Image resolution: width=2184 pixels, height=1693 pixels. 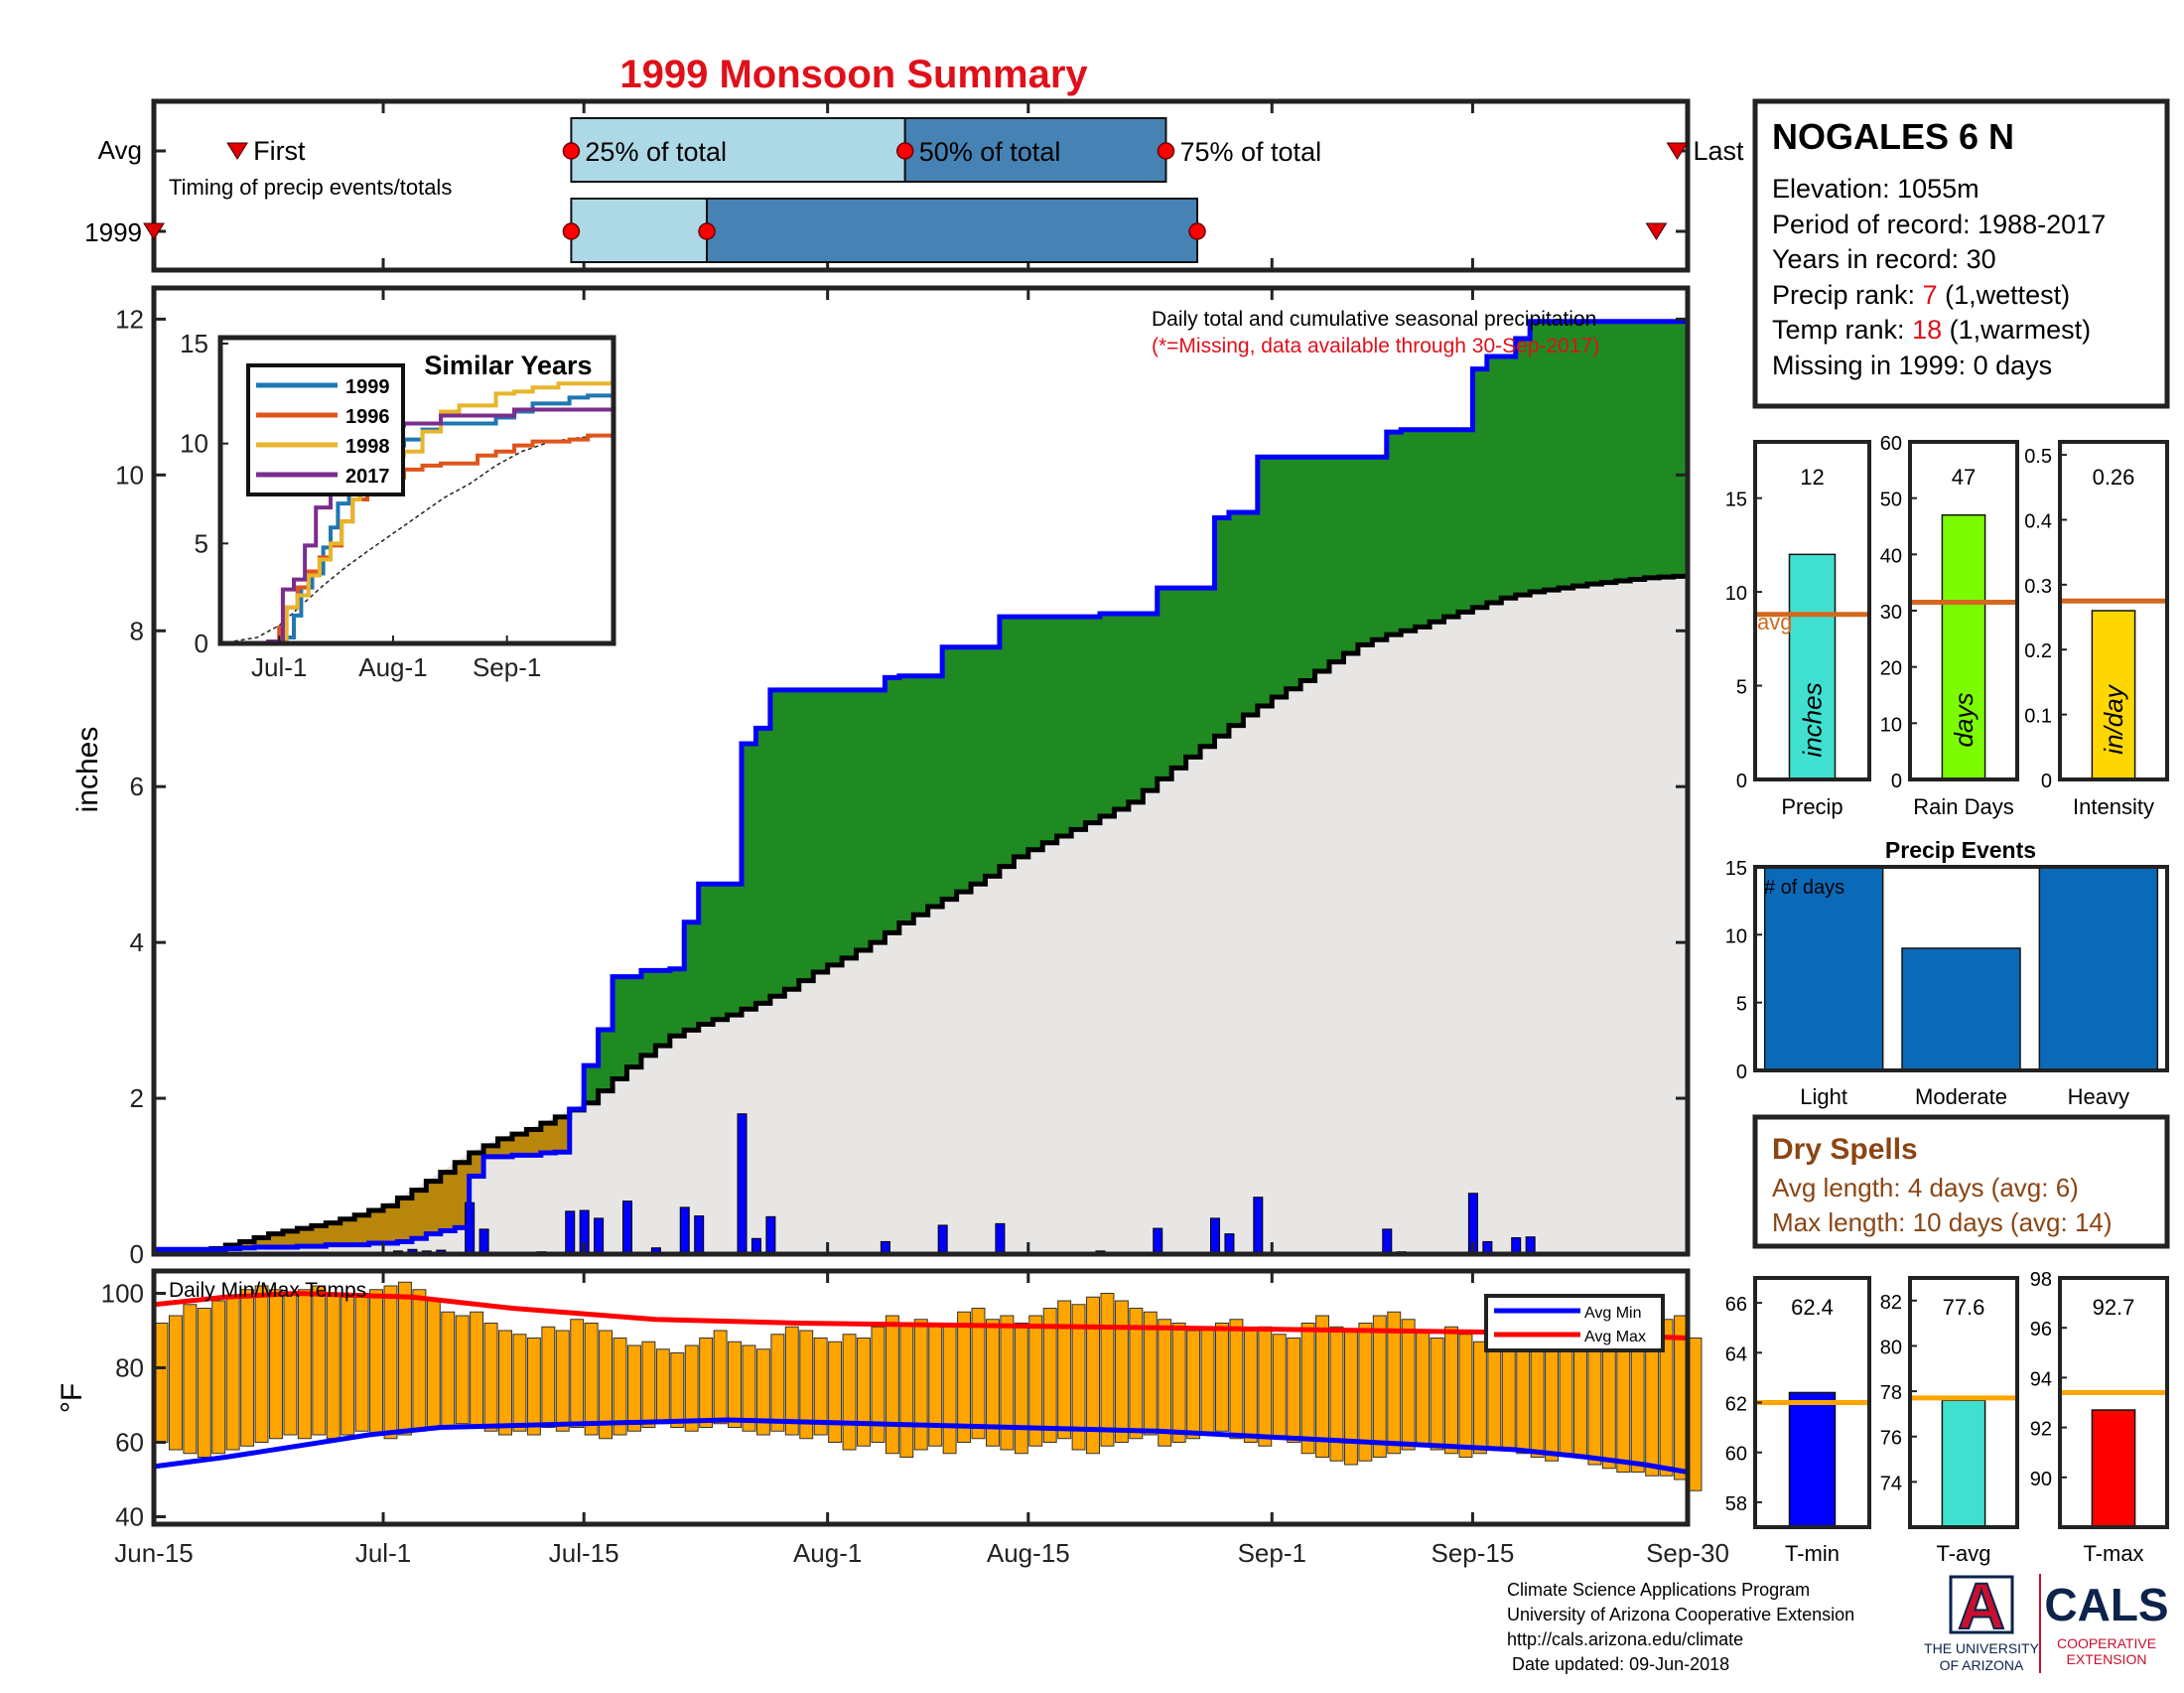 I want to click on mini-tmax-chart: 92.7 T-max 90 92 94 96 98, so click(x=2099, y=1417).